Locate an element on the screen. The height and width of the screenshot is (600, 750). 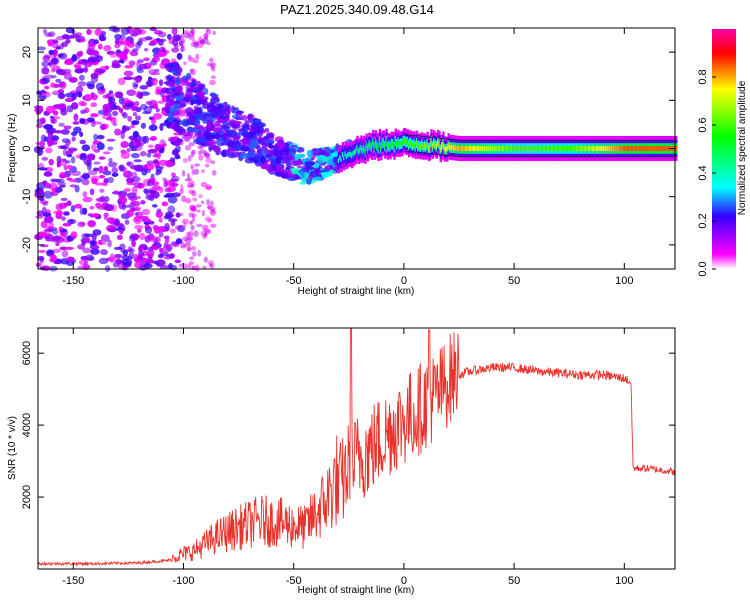
spectrogram-ridge-edge-top is located at coordinates (538, 138).